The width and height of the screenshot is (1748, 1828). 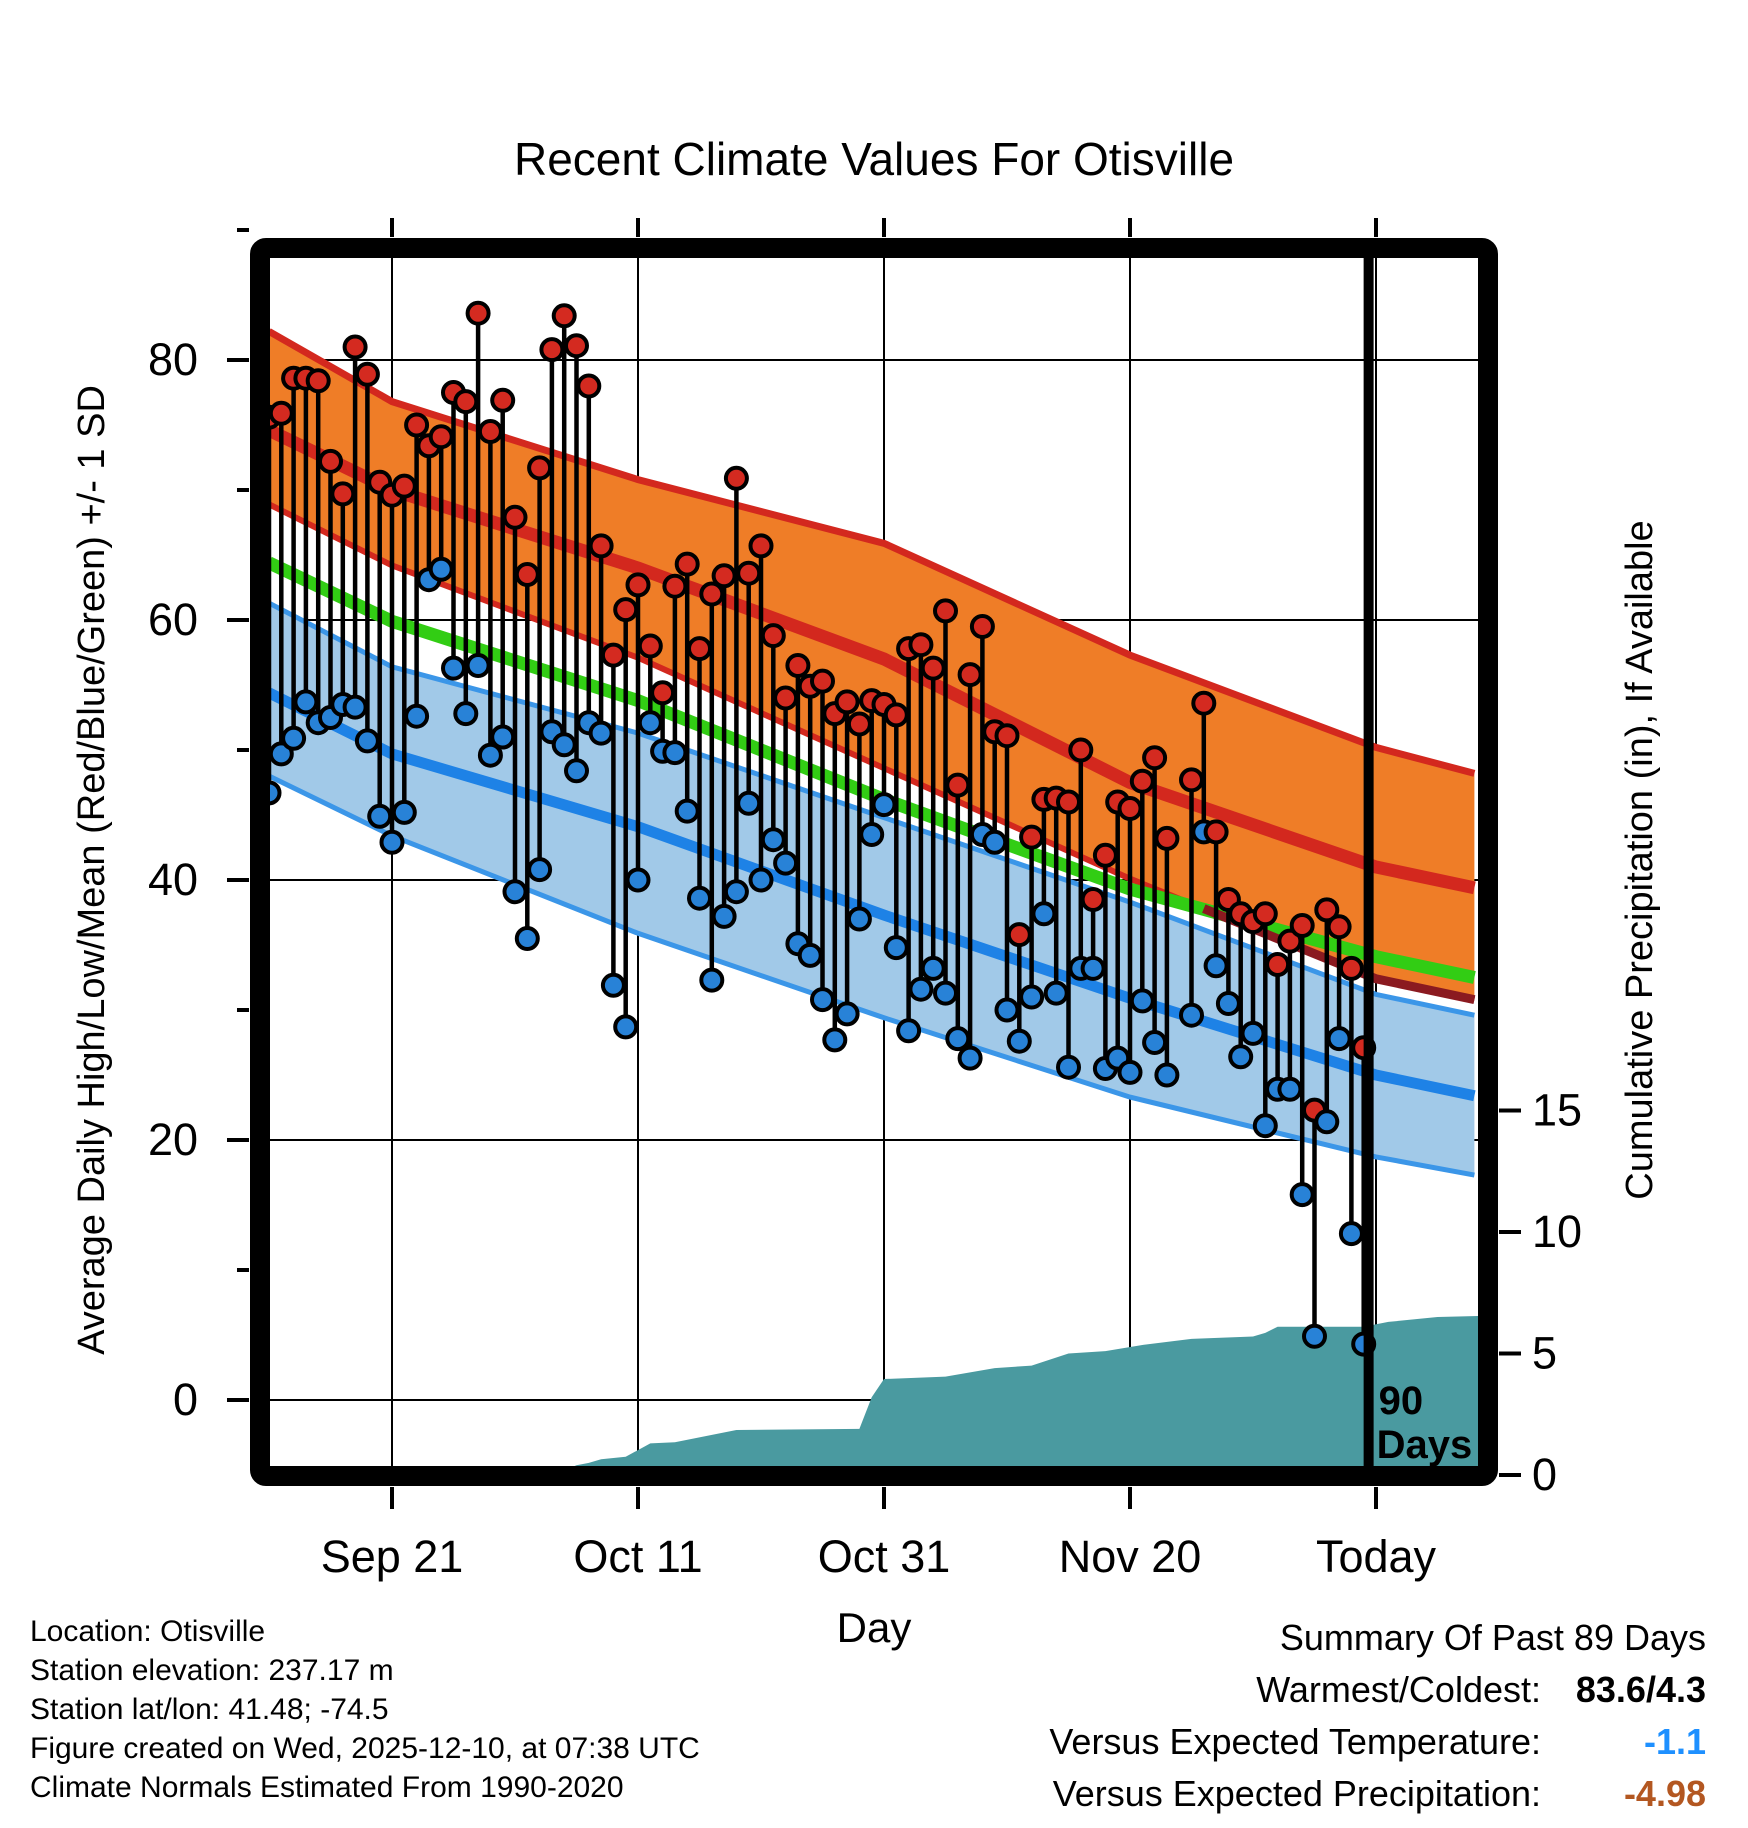 What do you see at coordinates (884, 1556) in the screenshot?
I see `x-tick-label: Oct 31` at bounding box center [884, 1556].